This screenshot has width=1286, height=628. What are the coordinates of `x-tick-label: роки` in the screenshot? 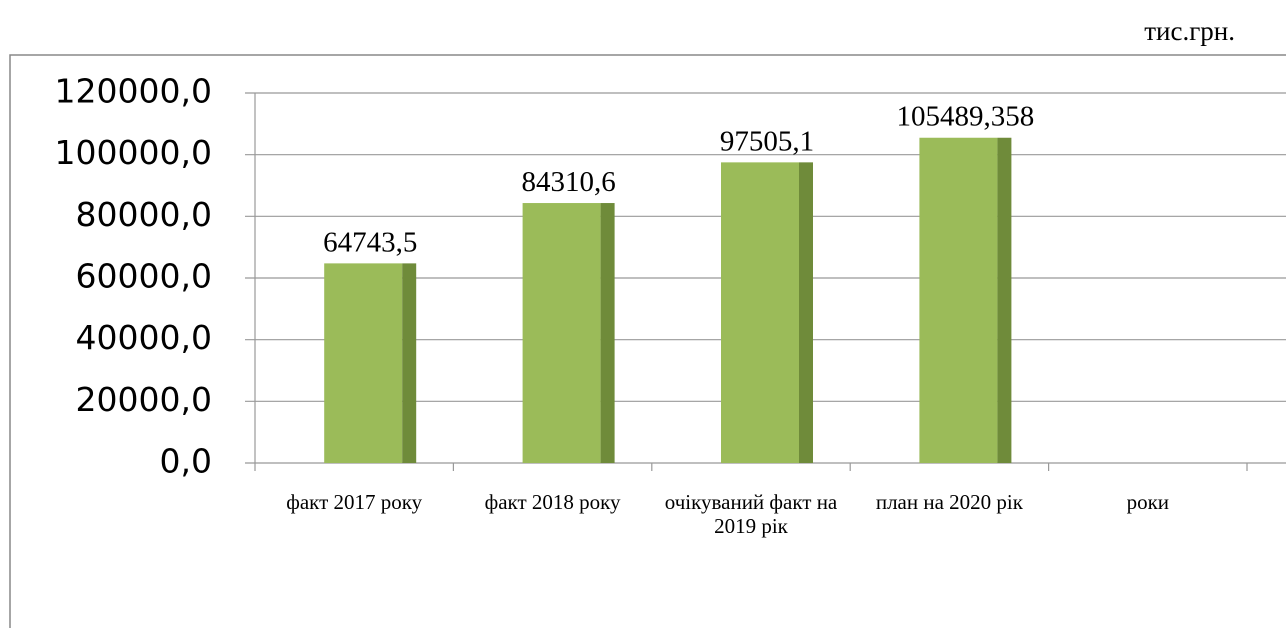 It's located at (1148, 502).